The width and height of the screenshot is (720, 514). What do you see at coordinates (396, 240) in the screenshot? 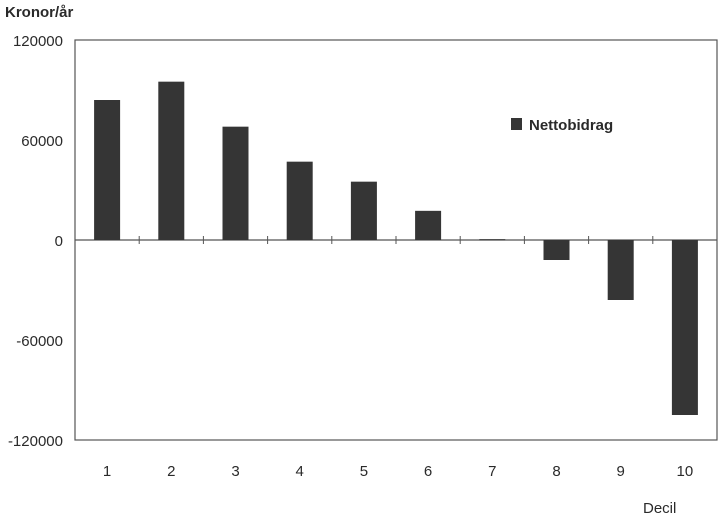
I see `x-axis-ticks` at bounding box center [396, 240].